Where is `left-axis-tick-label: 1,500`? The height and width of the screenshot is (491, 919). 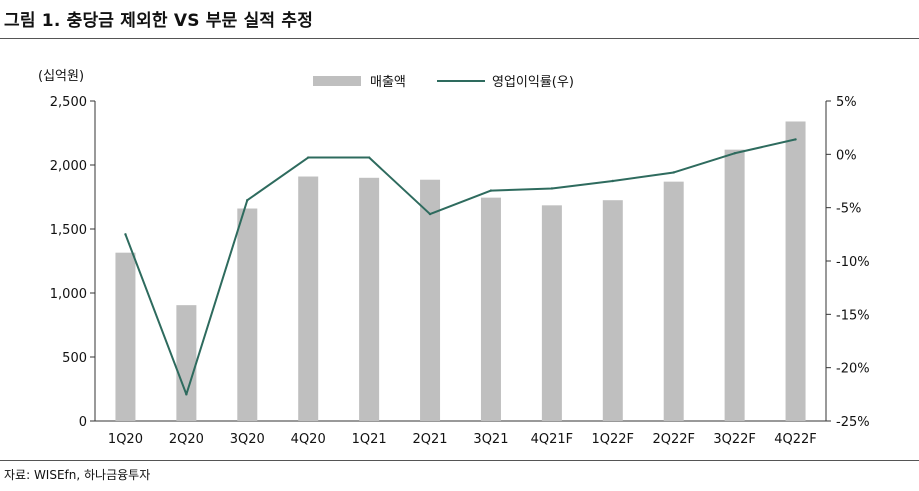 left-axis-tick-label: 1,500 is located at coordinates (68, 230).